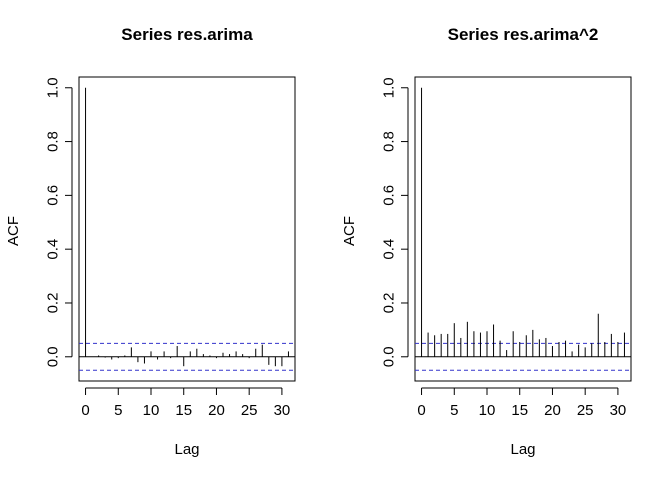  Describe the element at coordinates (187, 34) in the screenshot. I see `chart-title: Series res.arima` at that location.